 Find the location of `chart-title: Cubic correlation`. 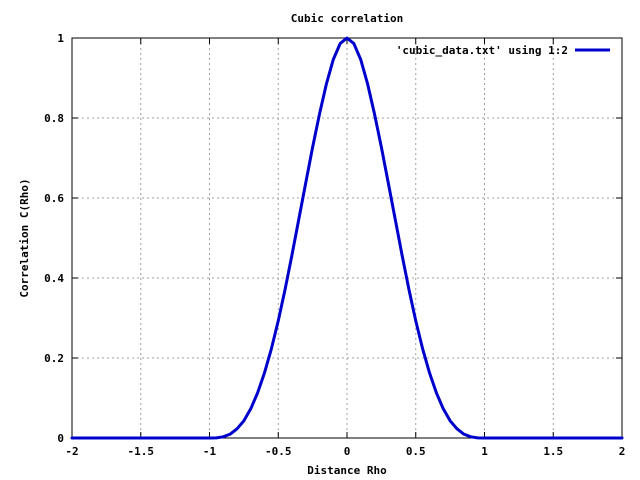

chart-title: Cubic correlation is located at coordinates (347, 18).